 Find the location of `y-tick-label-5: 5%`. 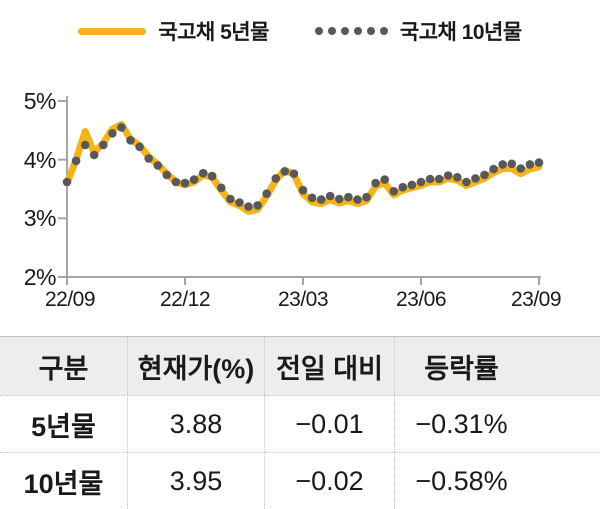

y-tick-label-5: 5% is located at coordinates (40, 101).